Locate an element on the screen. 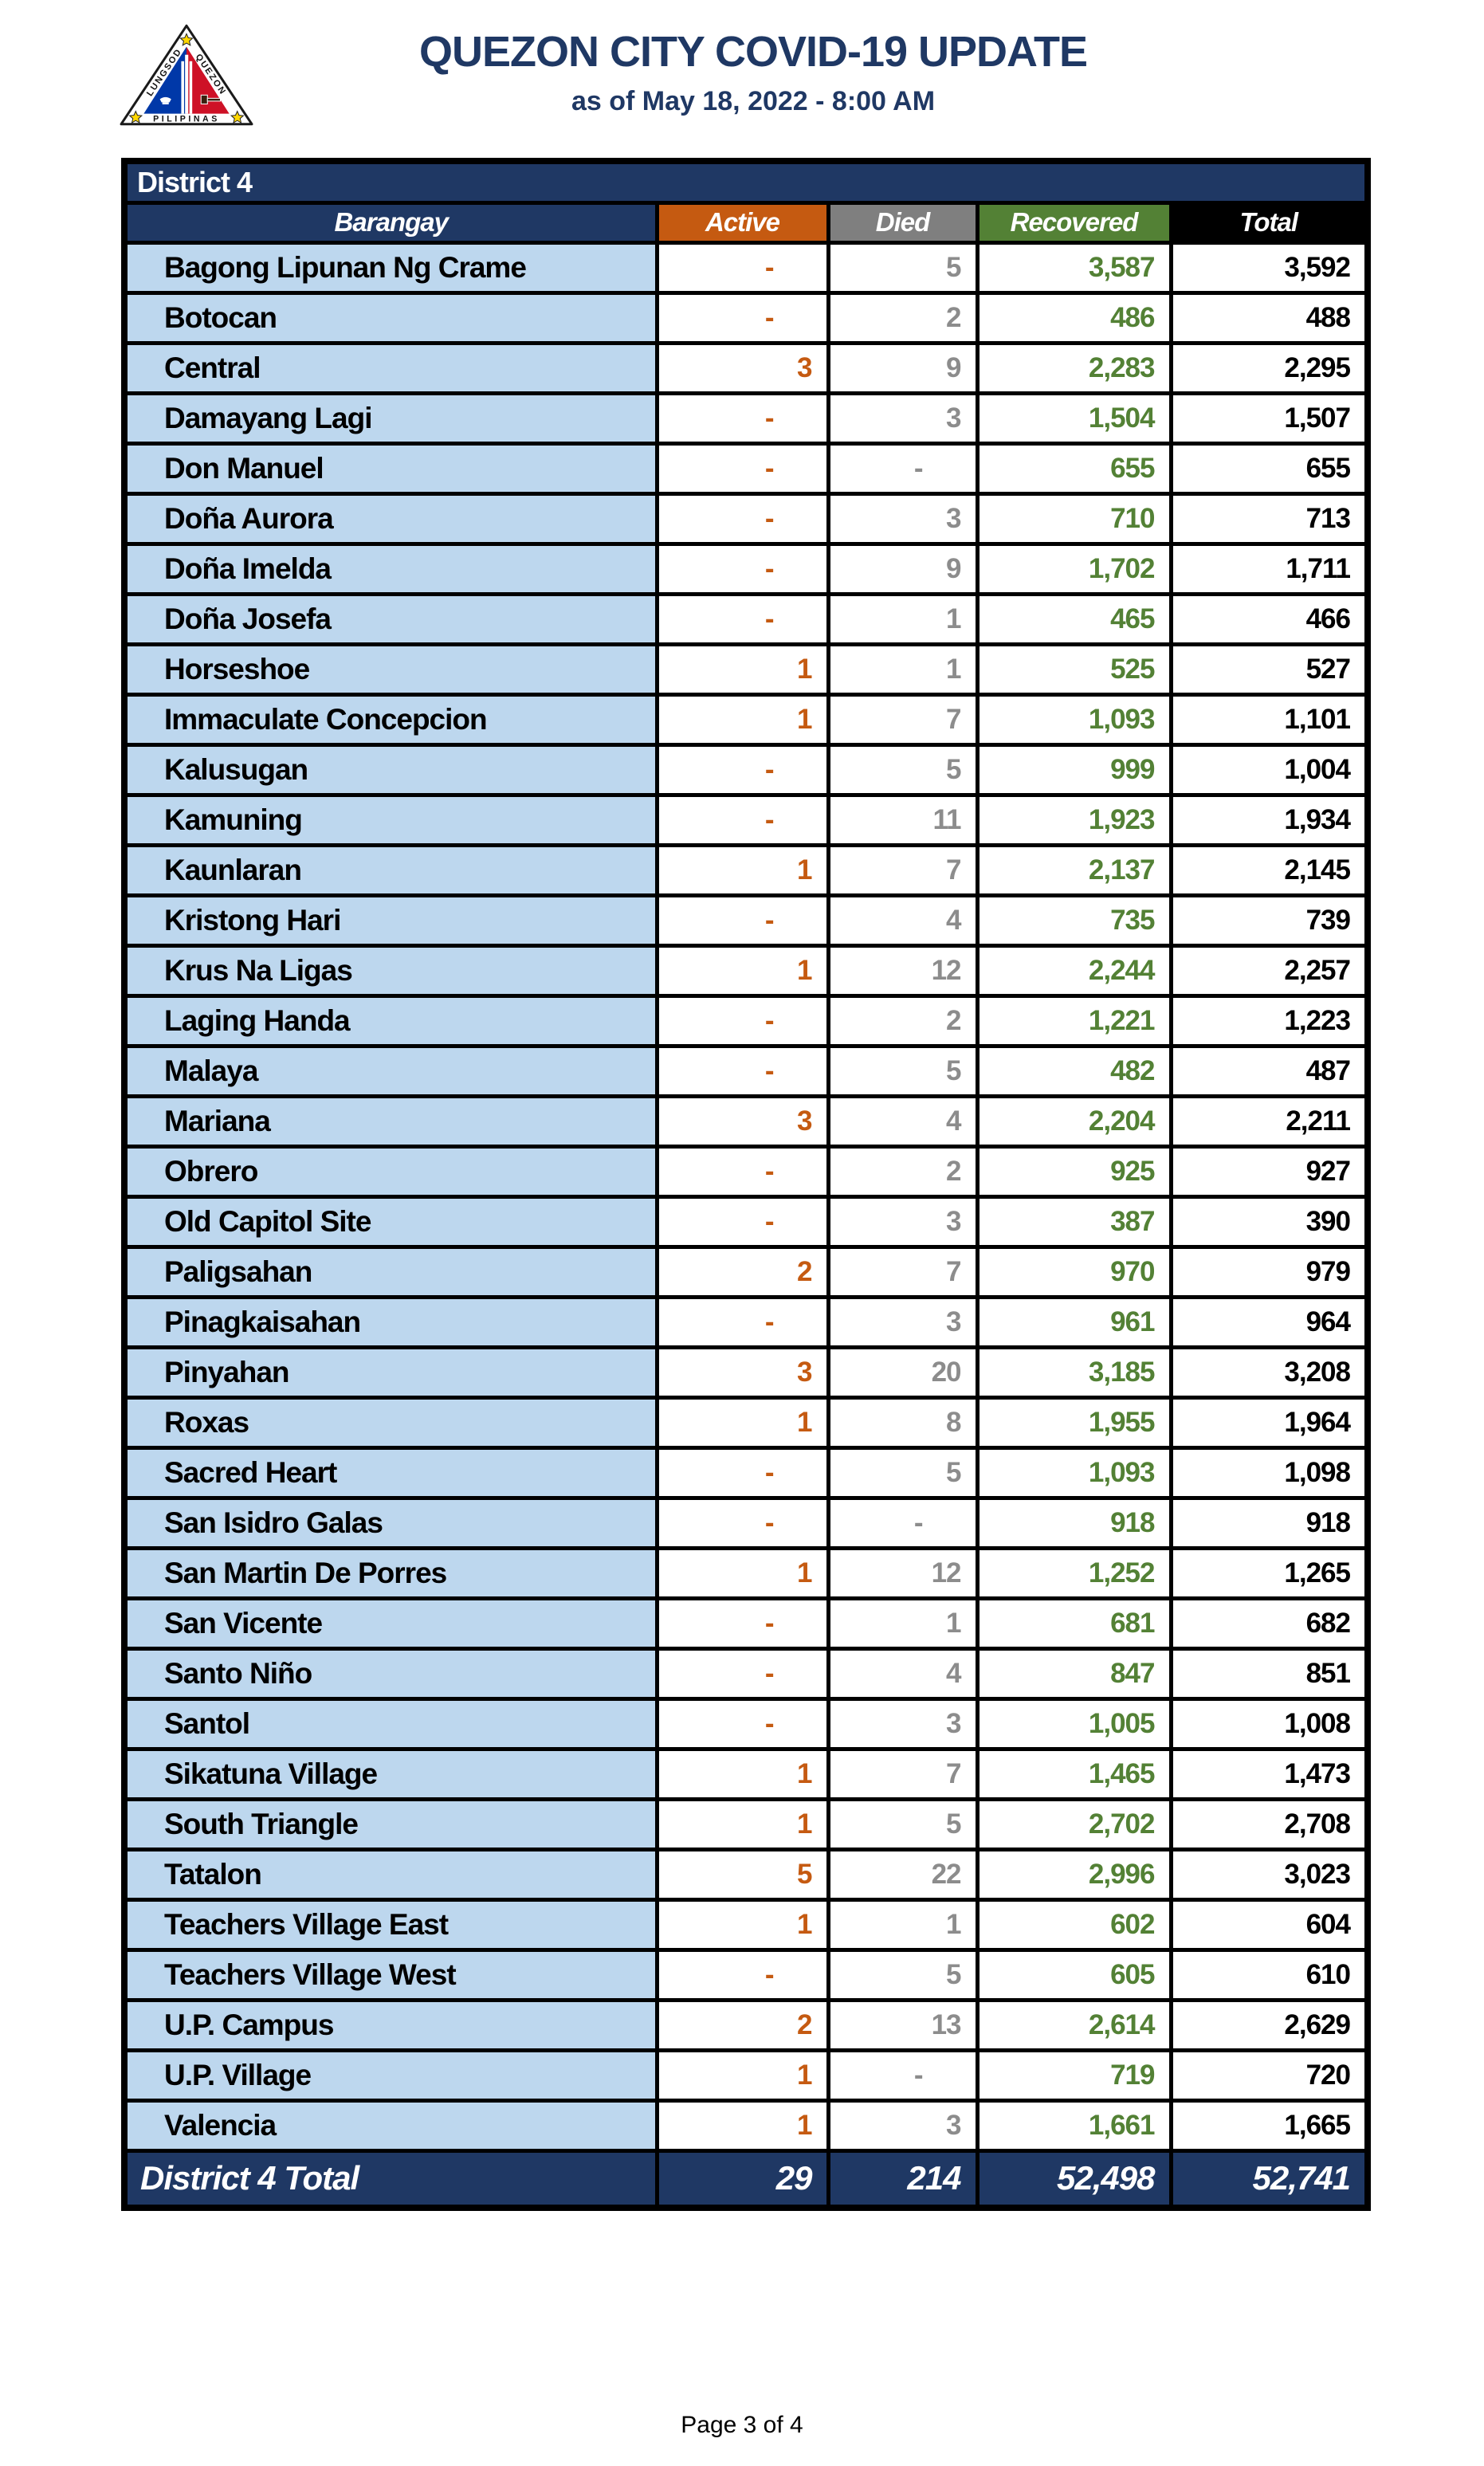 The height and width of the screenshot is (2466, 1484). barangay-name: Teachers Village East is located at coordinates (390, 1925).